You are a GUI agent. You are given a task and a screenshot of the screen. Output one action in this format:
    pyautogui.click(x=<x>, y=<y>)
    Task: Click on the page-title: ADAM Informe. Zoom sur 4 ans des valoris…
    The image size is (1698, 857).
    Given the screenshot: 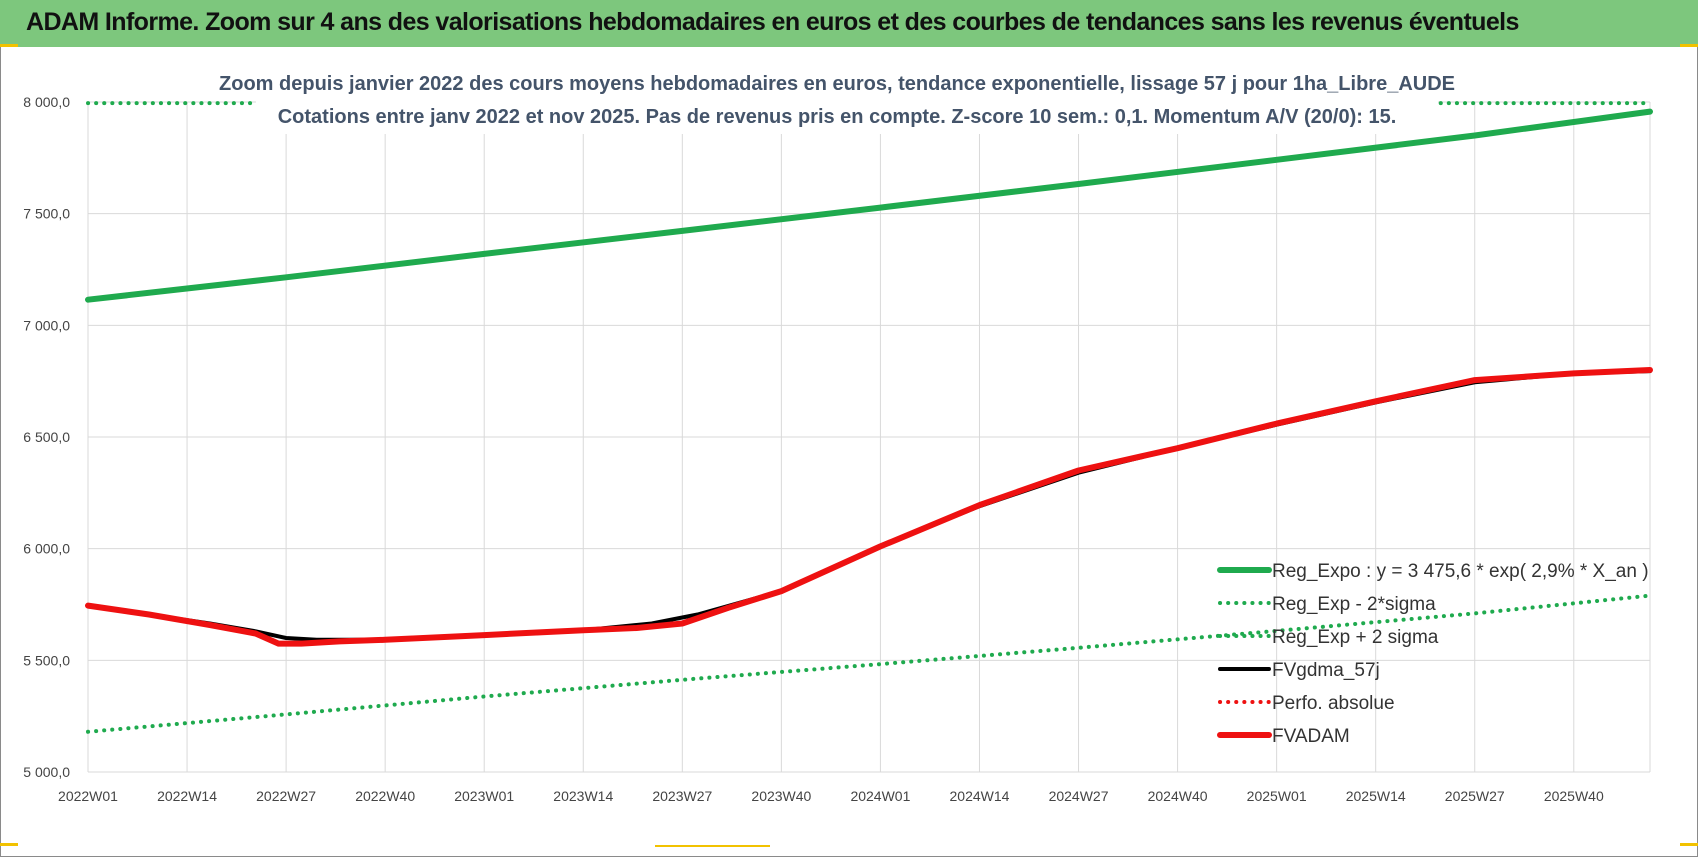 What is the action you would take?
    pyautogui.click(x=772, y=22)
    